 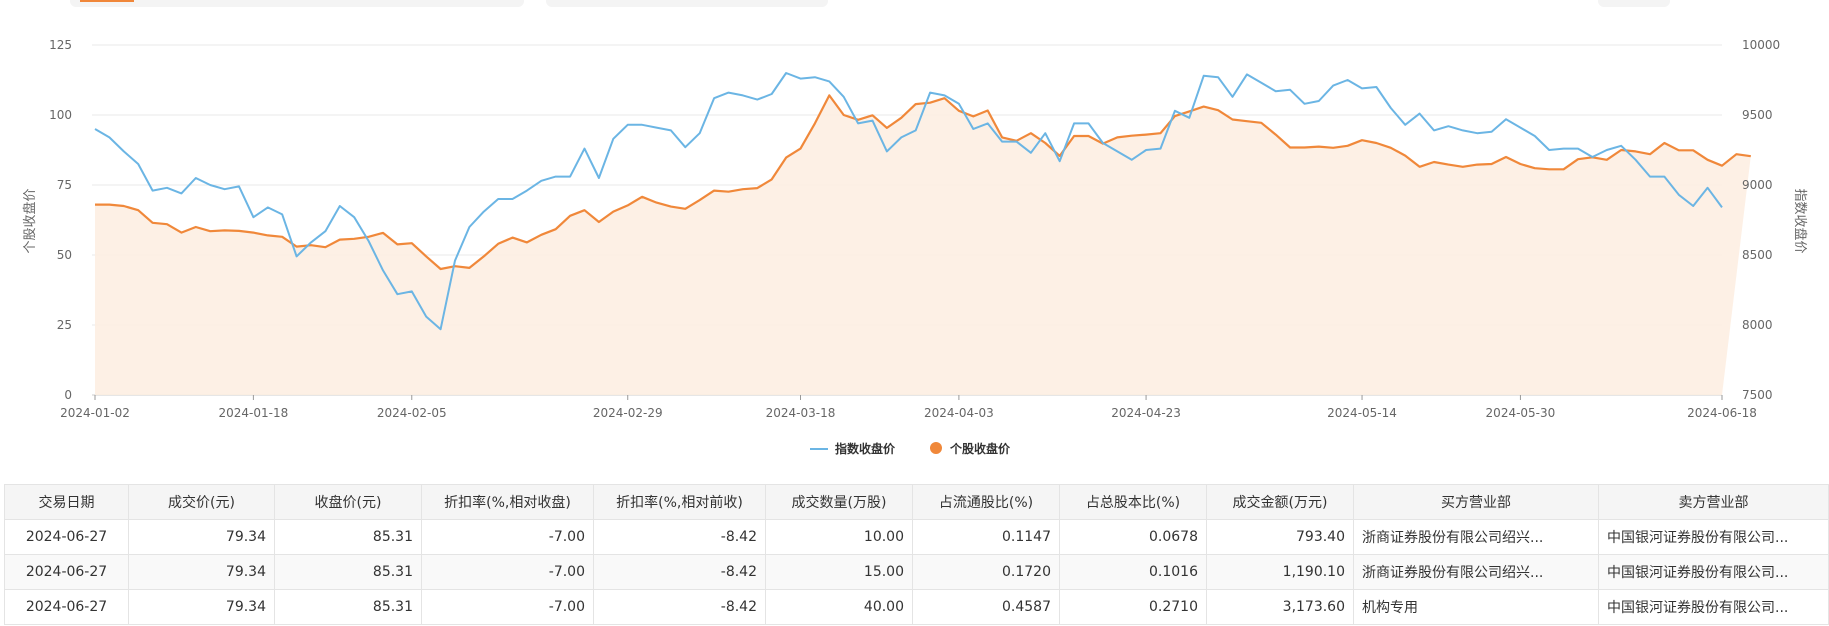 I want to click on table-cell: 0.1147, so click(x=986, y=537).